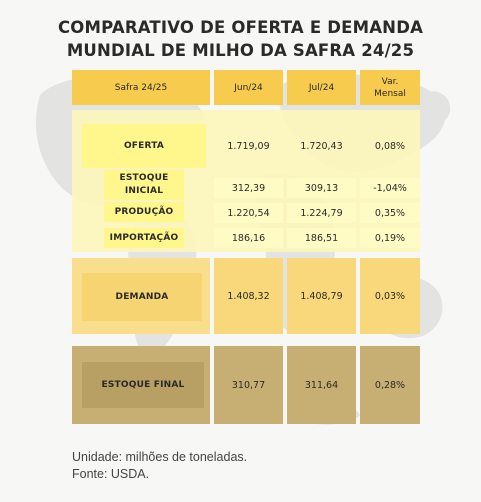 The width and height of the screenshot is (481, 502). What do you see at coordinates (144, 212) in the screenshot?
I see `row-producao-label: PRODUÇÃO` at bounding box center [144, 212].